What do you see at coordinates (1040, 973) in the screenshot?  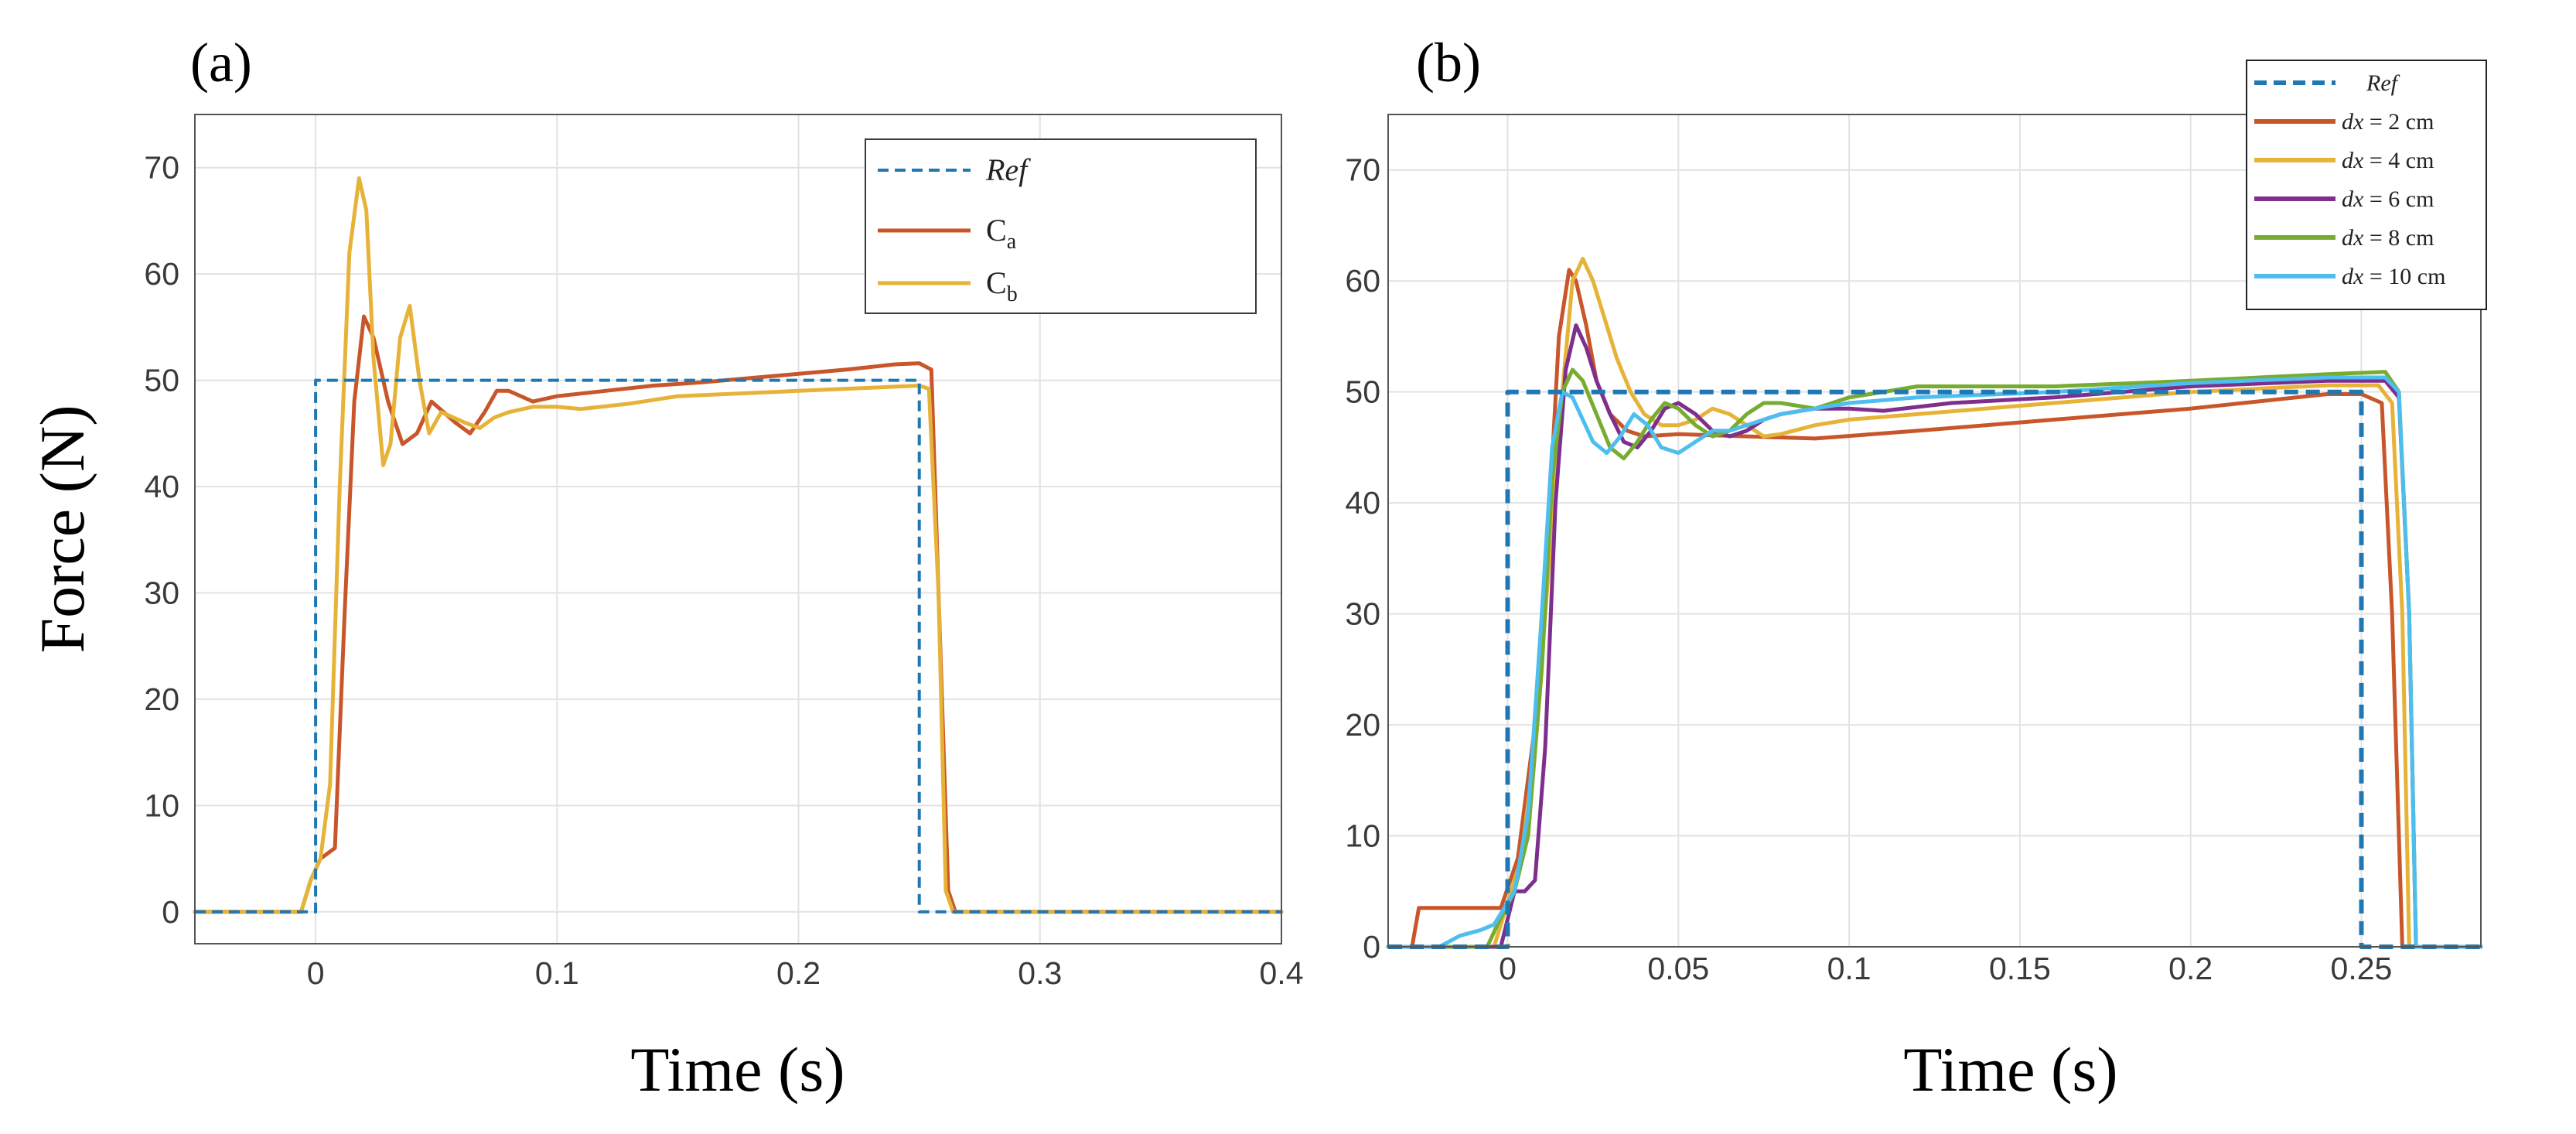 I see `x-tick-label: 0.3` at bounding box center [1040, 973].